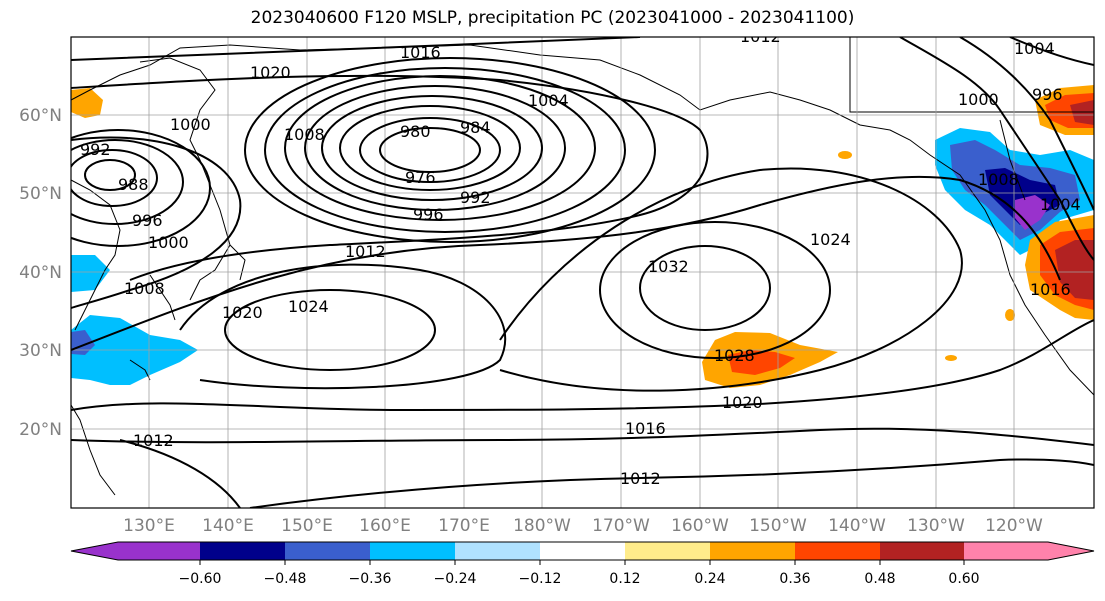  What do you see at coordinates (40, 430) in the screenshot?
I see `lat-label: 20°N` at bounding box center [40, 430].